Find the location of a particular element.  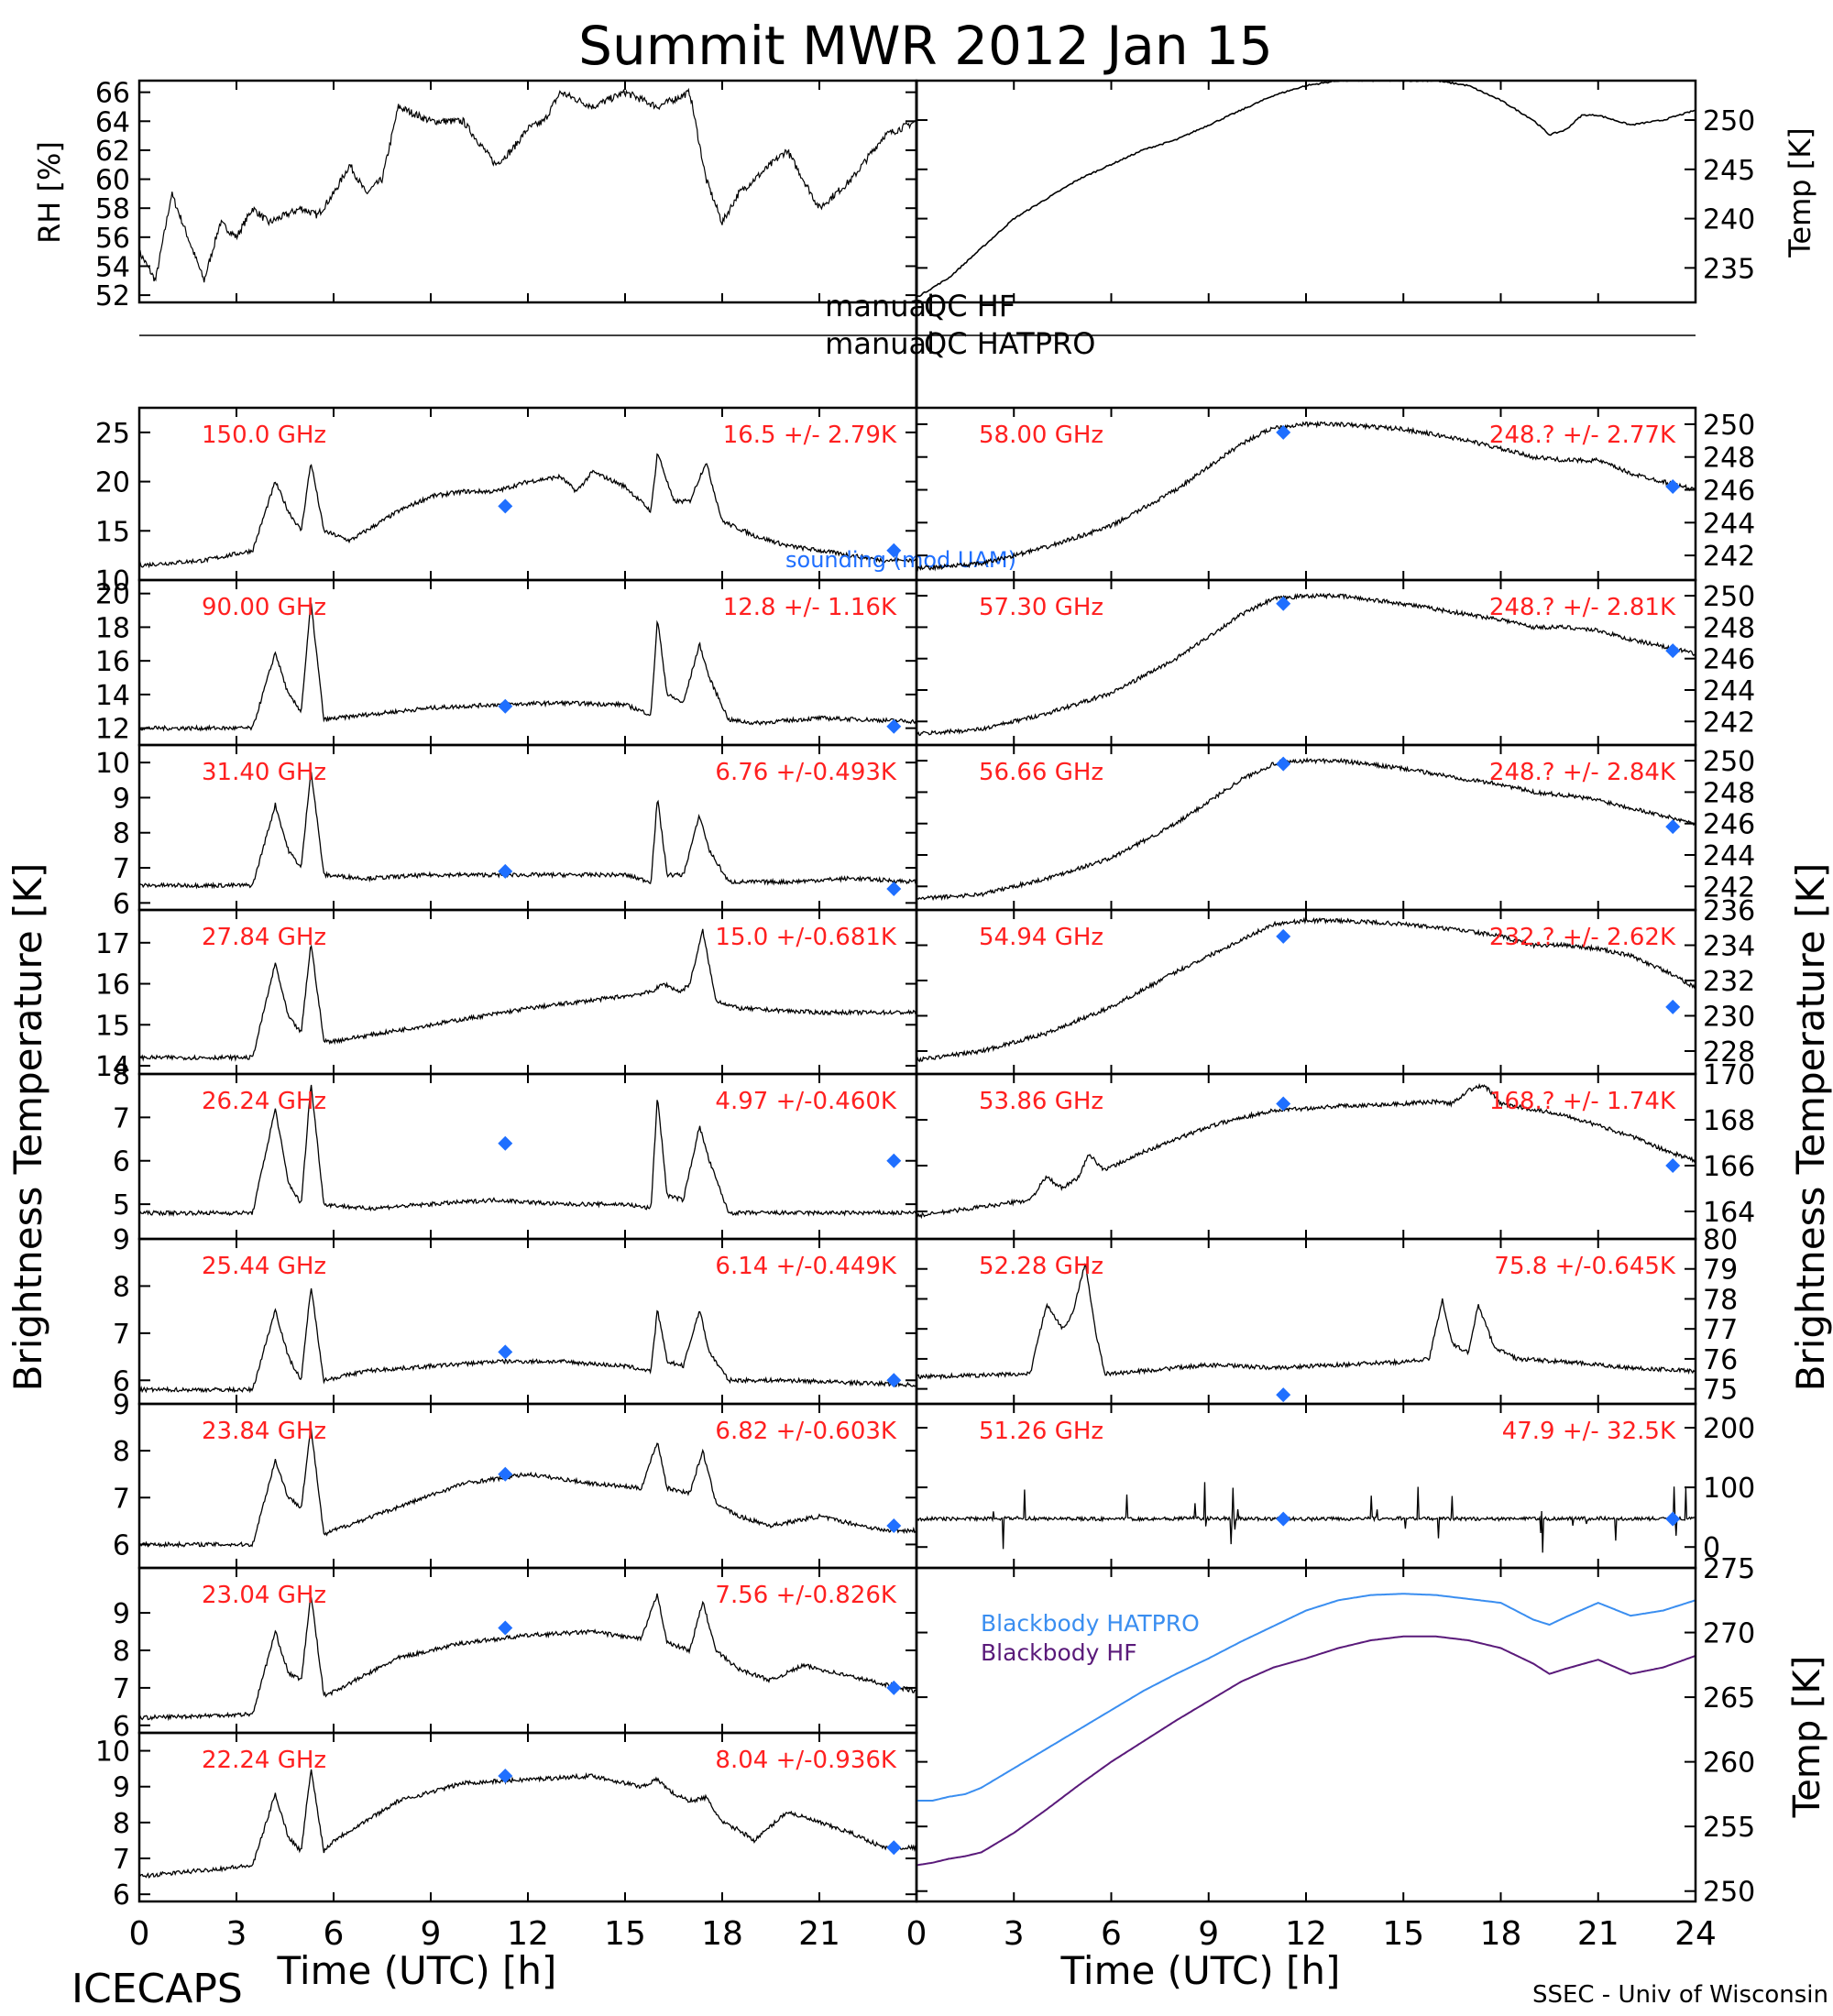

y-tick-label: 8 is located at coordinates (121, 1452).